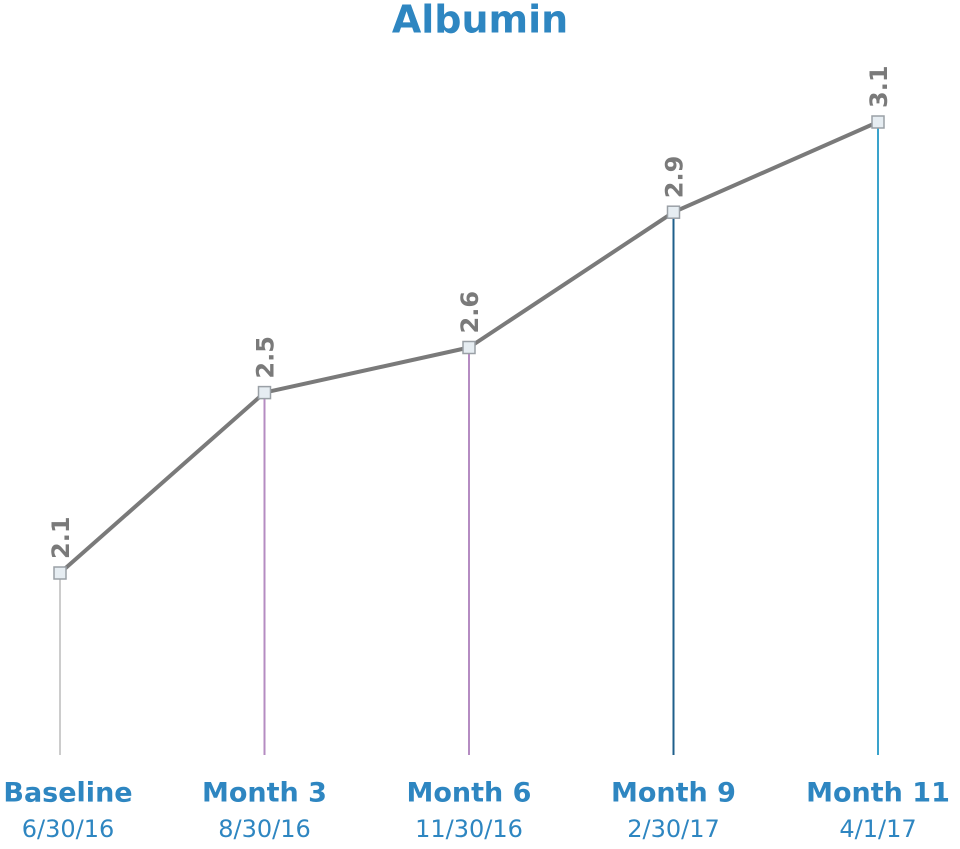  I want to click on data-label: 2.6, so click(470, 312).